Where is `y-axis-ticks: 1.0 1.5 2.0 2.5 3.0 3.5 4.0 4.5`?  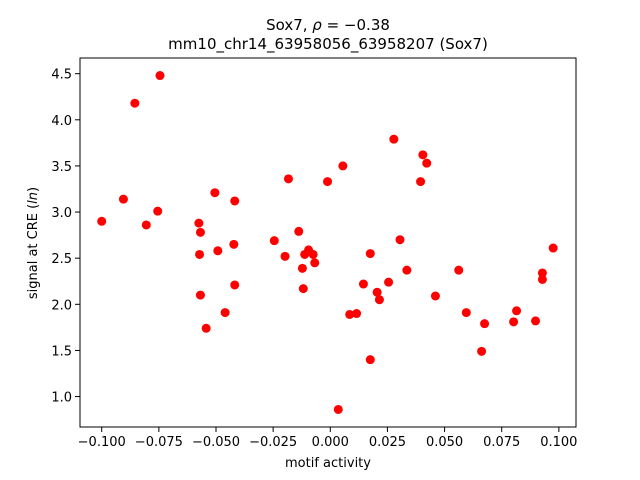 y-axis-ticks: 1.0 1.5 2.0 2.5 3.0 3.5 4.0 4.5 is located at coordinates (65, 237).